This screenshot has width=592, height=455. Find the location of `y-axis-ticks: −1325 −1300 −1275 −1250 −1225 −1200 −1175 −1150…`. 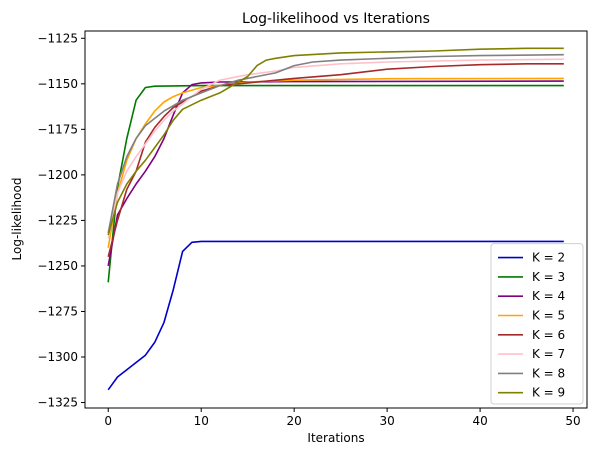

y-axis-ticks: −1325 −1300 −1275 −1250 −1225 −1200 −1175 −1150… is located at coordinates (61, 220).